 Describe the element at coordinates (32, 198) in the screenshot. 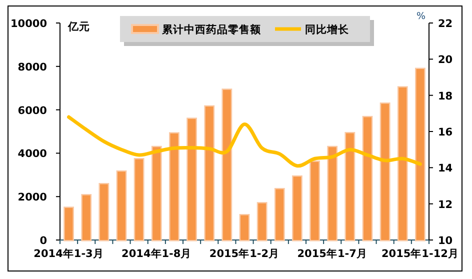

I see `y-tick-label: 2000` at that location.